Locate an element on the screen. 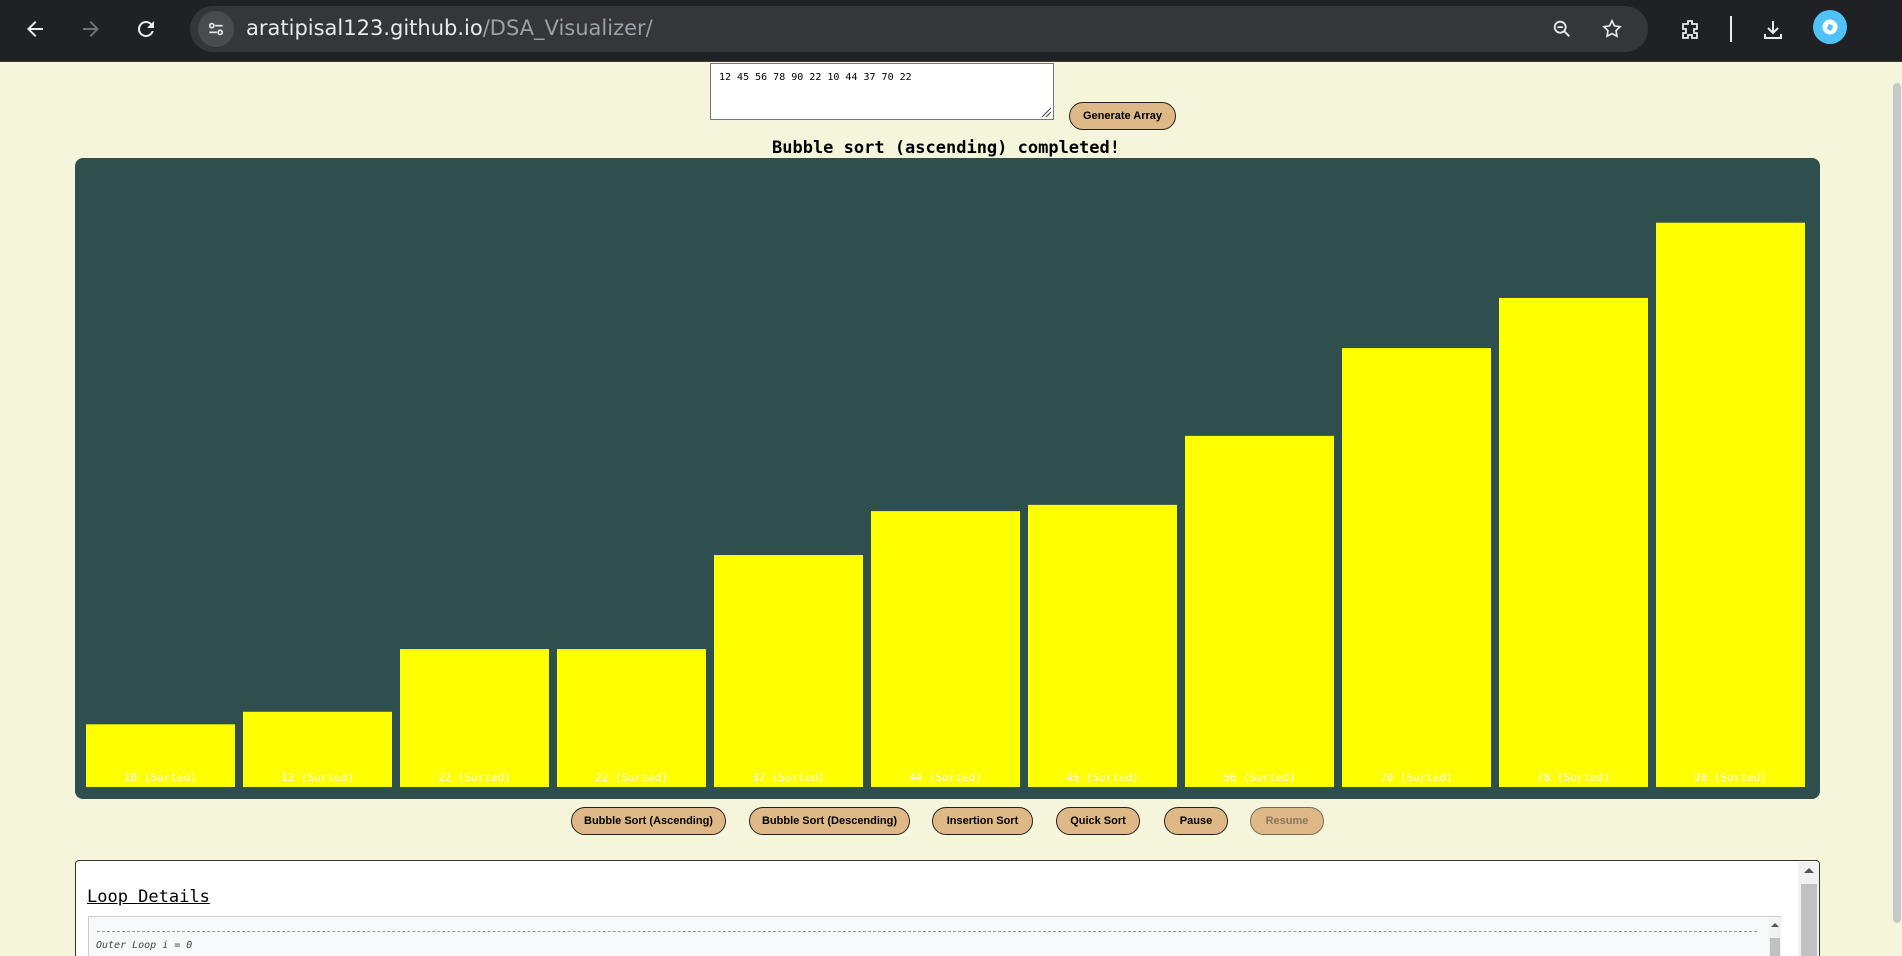 The width and height of the screenshot is (1902, 956). reload-button is located at coordinates (146, 29).